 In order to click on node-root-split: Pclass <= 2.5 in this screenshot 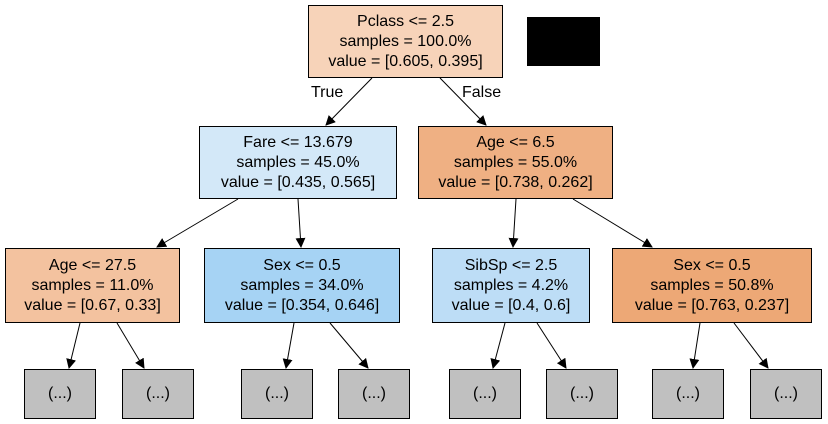, I will do `click(405, 21)`.